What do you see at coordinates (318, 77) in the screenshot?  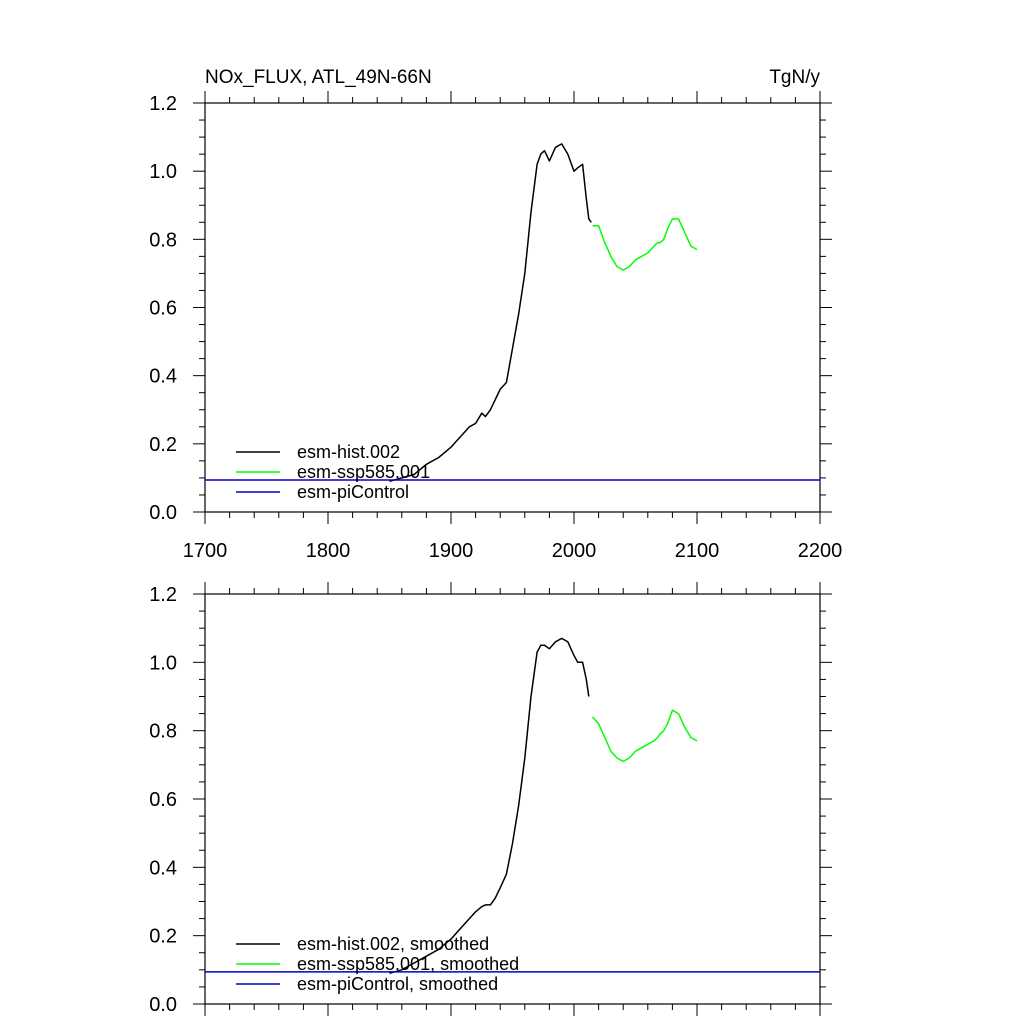 I see `chart-title: NOx_FLUX, ATL_49N-66N` at bounding box center [318, 77].